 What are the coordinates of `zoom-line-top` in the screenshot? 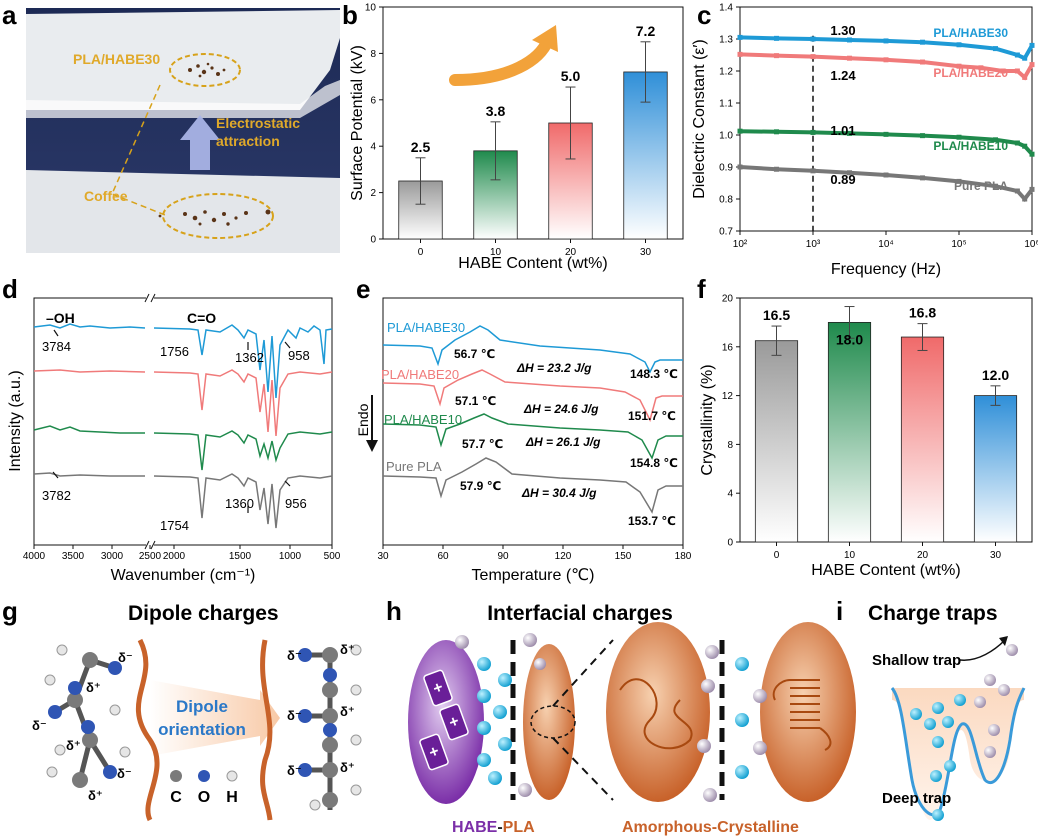 It's located at (583, 673).